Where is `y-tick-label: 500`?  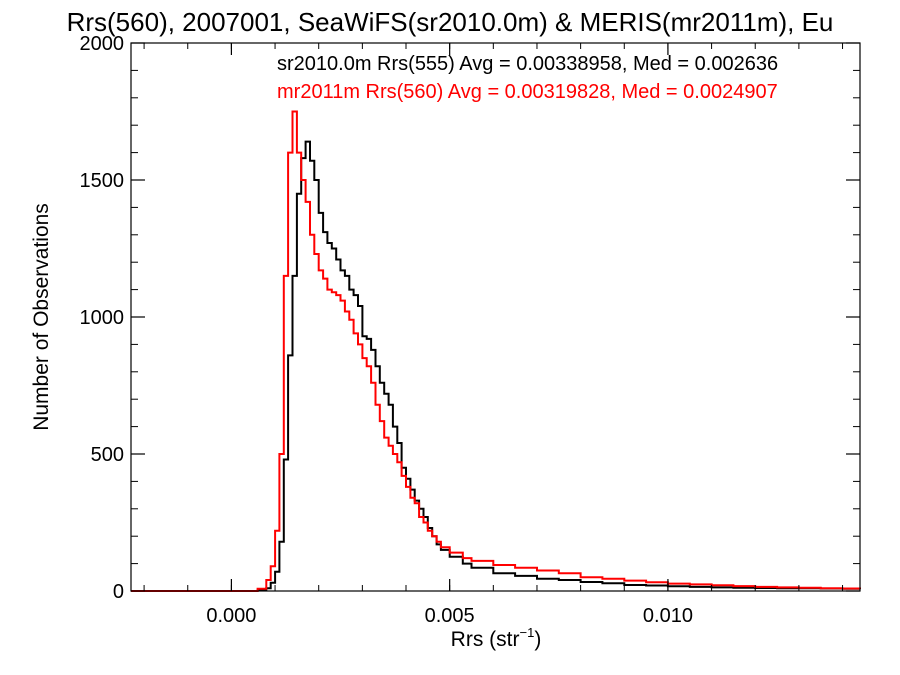
y-tick-label: 500 is located at coordinates (107, 455).